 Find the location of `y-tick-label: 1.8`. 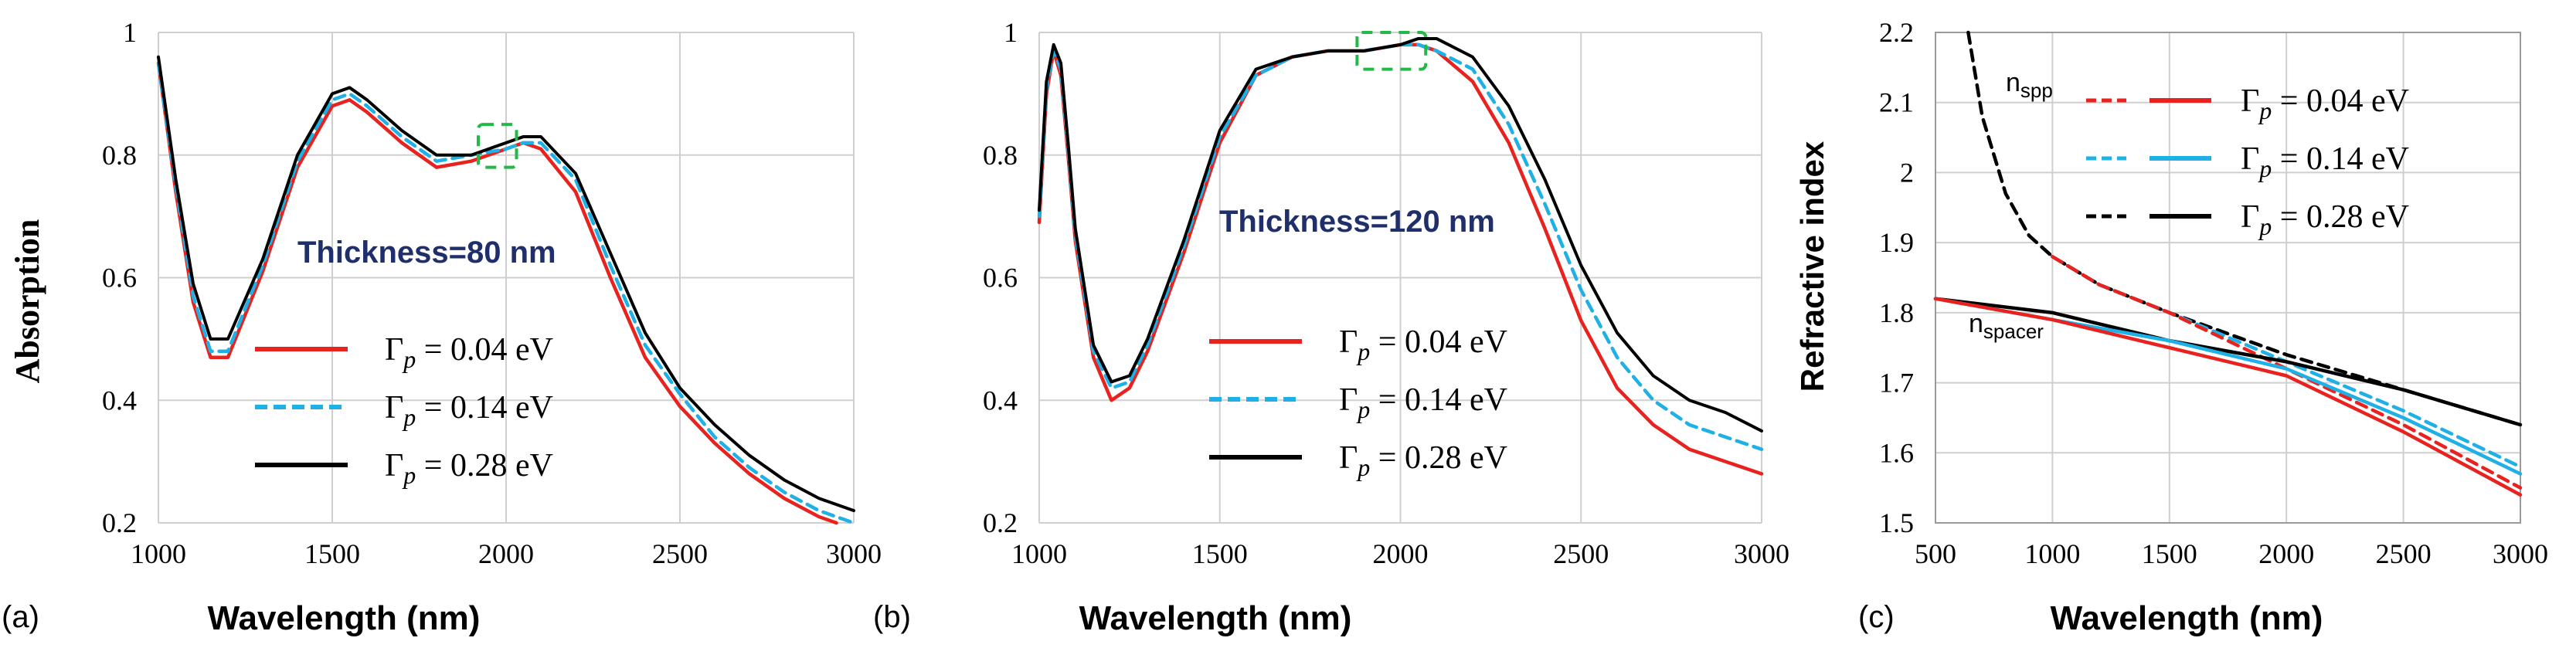

y-tick-label: 1.8 is located at coordinates (1896, 312).